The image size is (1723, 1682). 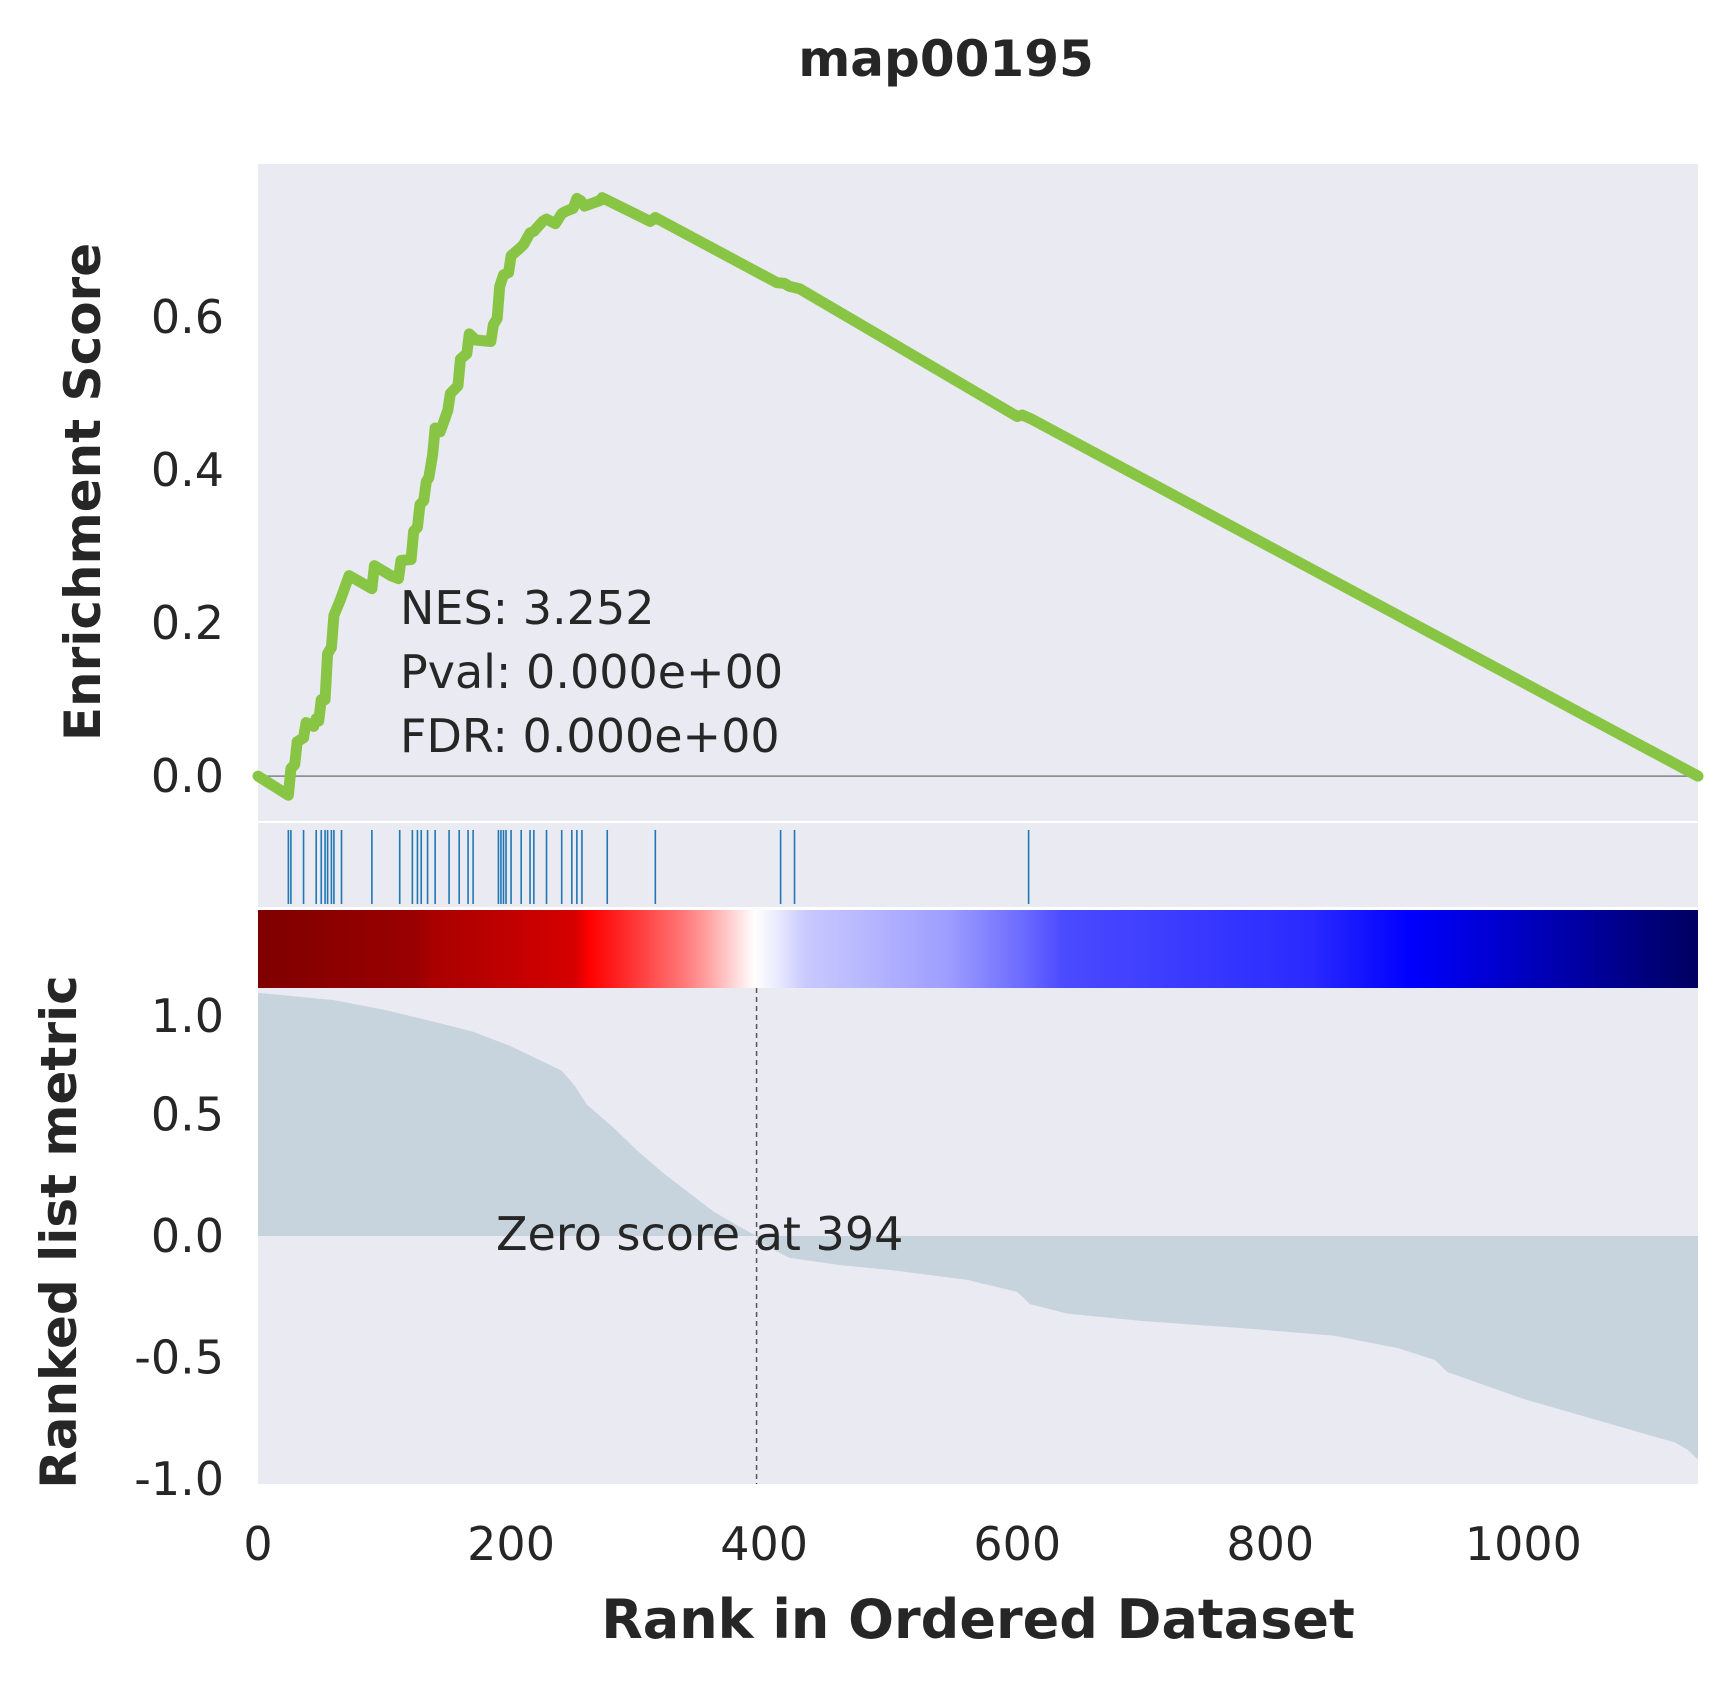 I want to click on hits-layer, so click(x=658, y=867).